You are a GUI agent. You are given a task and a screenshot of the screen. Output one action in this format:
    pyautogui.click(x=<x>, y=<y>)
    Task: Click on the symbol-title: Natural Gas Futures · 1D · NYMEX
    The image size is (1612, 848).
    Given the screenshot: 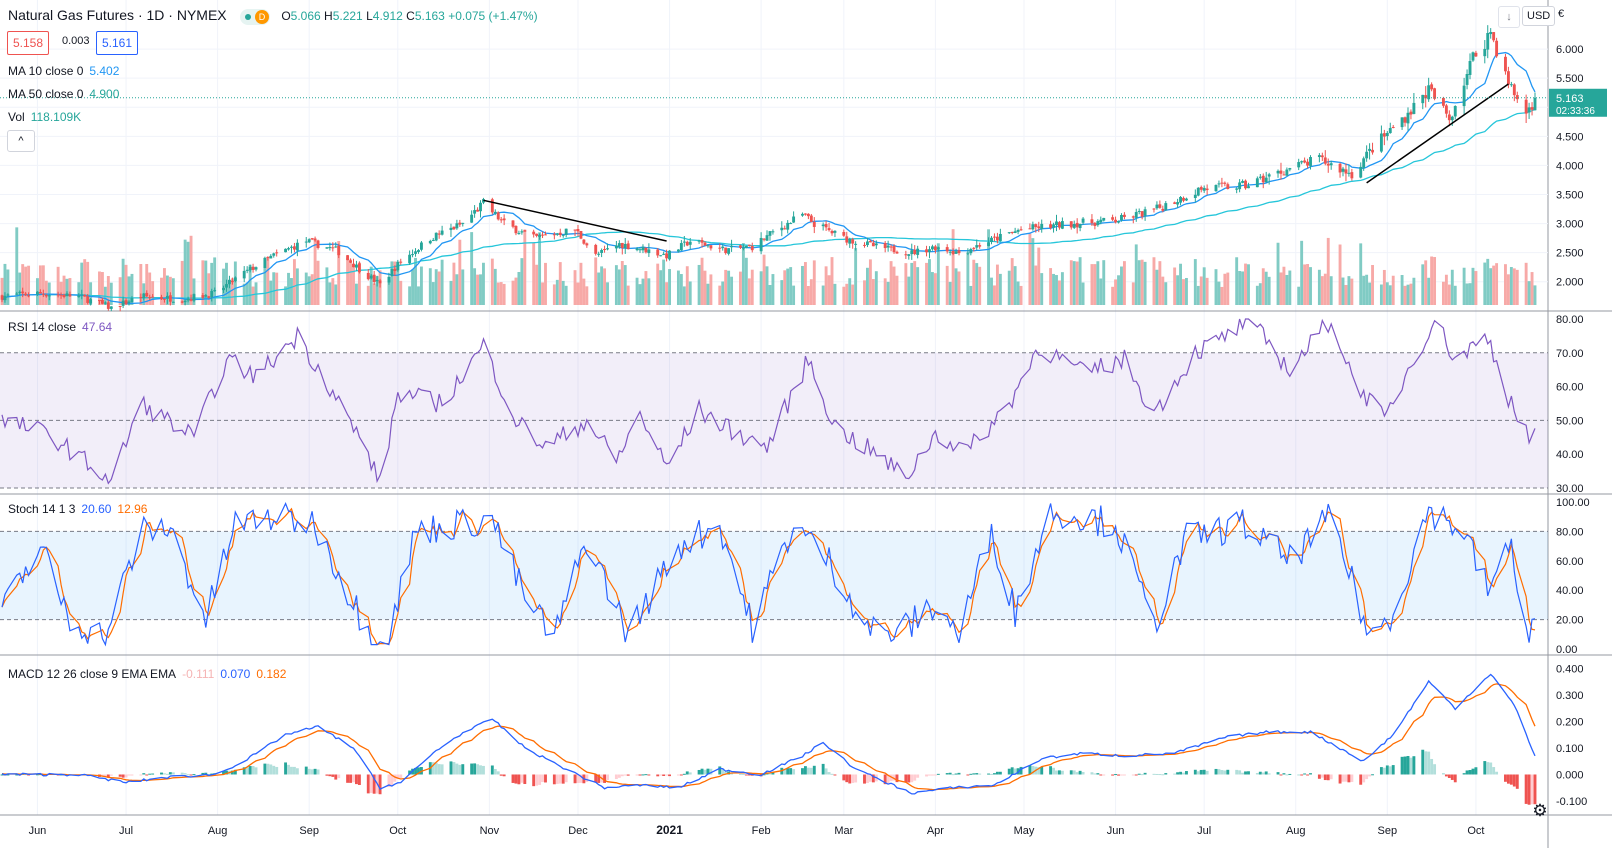 What is the action you would take?
    pyautogui.click(x=117, y=15)
    